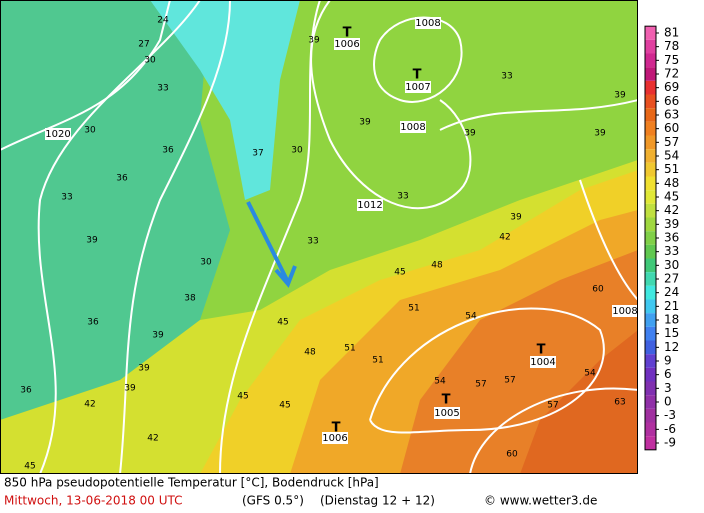 The height and width of the screenshot is (513, 704). Describe the element at coordinates (671, 238) in the screenshot. I see `colorbar-label: 36` at that location.